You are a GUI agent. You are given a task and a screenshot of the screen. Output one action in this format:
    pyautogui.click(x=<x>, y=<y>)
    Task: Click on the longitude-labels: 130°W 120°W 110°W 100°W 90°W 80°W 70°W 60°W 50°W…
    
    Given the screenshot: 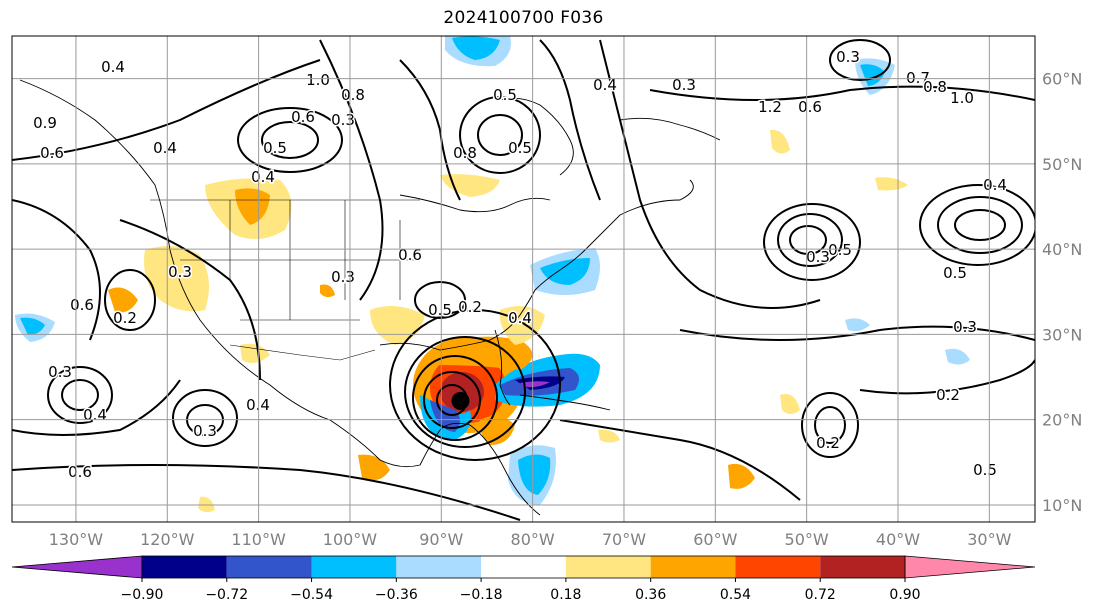 What is the action you would take?
    pyautogui.click(x=530, y=539)
    